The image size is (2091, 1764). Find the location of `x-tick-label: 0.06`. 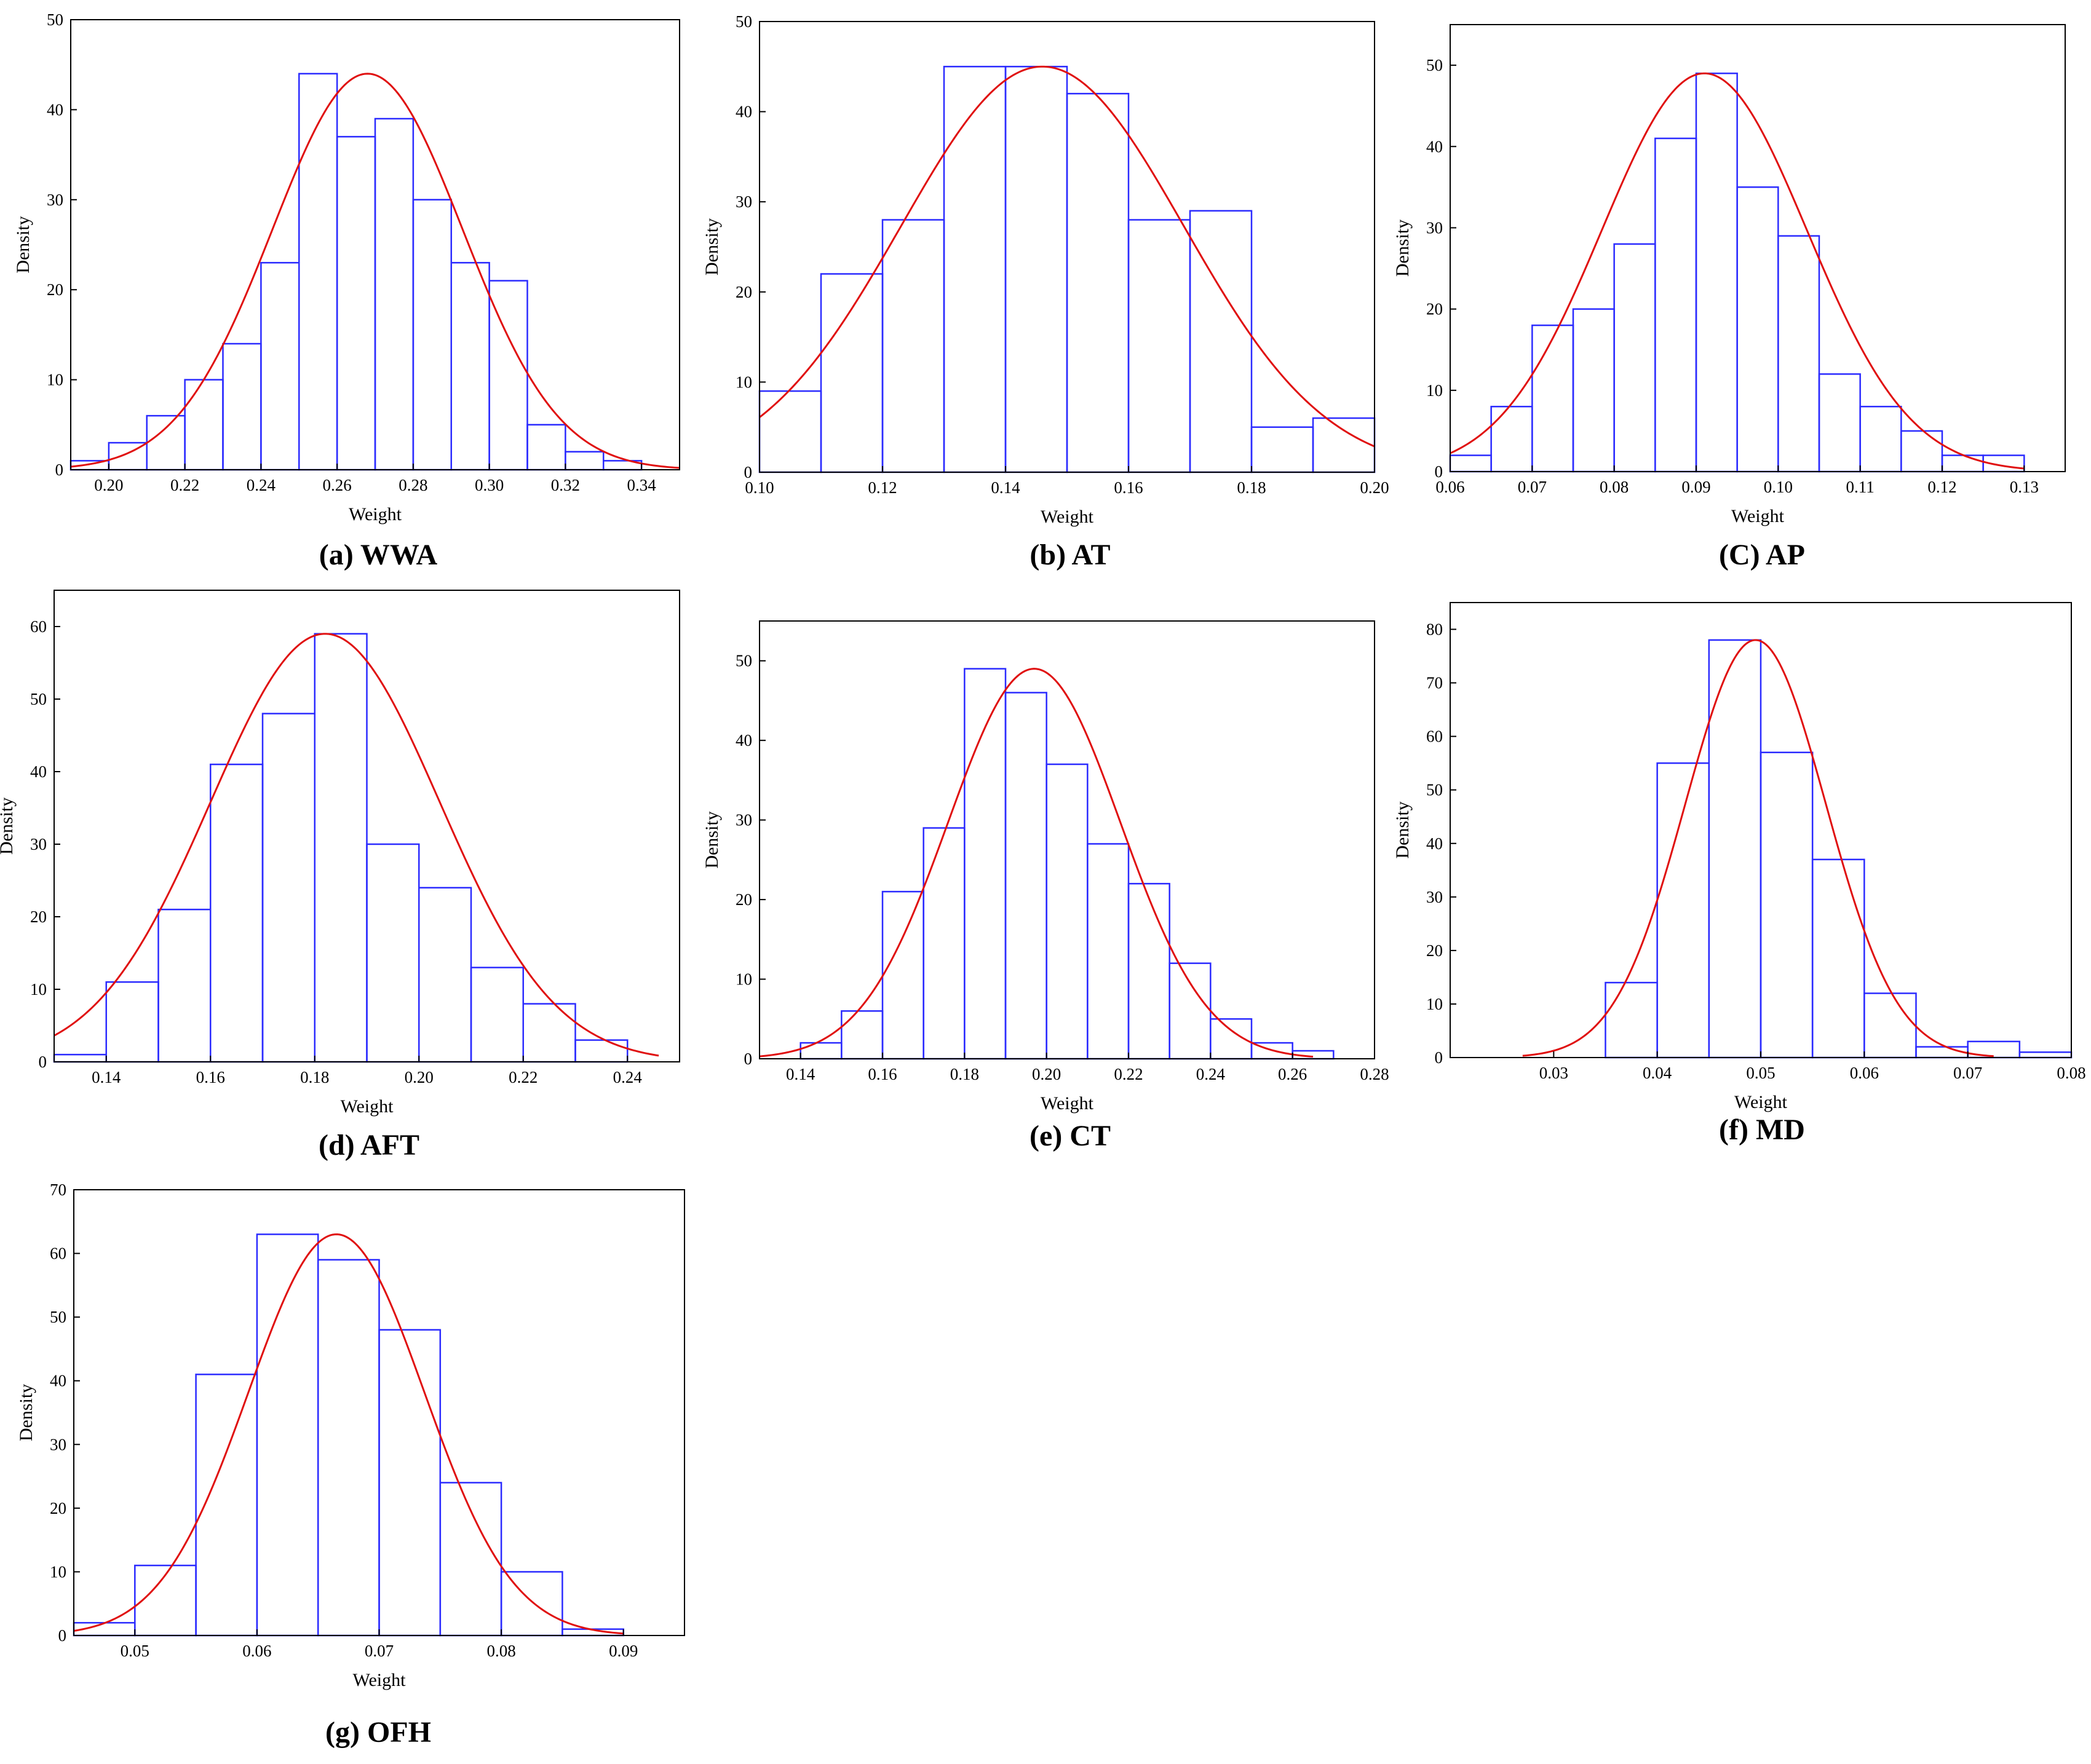

x-tick-label: 0.06 is located at coordinates (1449, 487).